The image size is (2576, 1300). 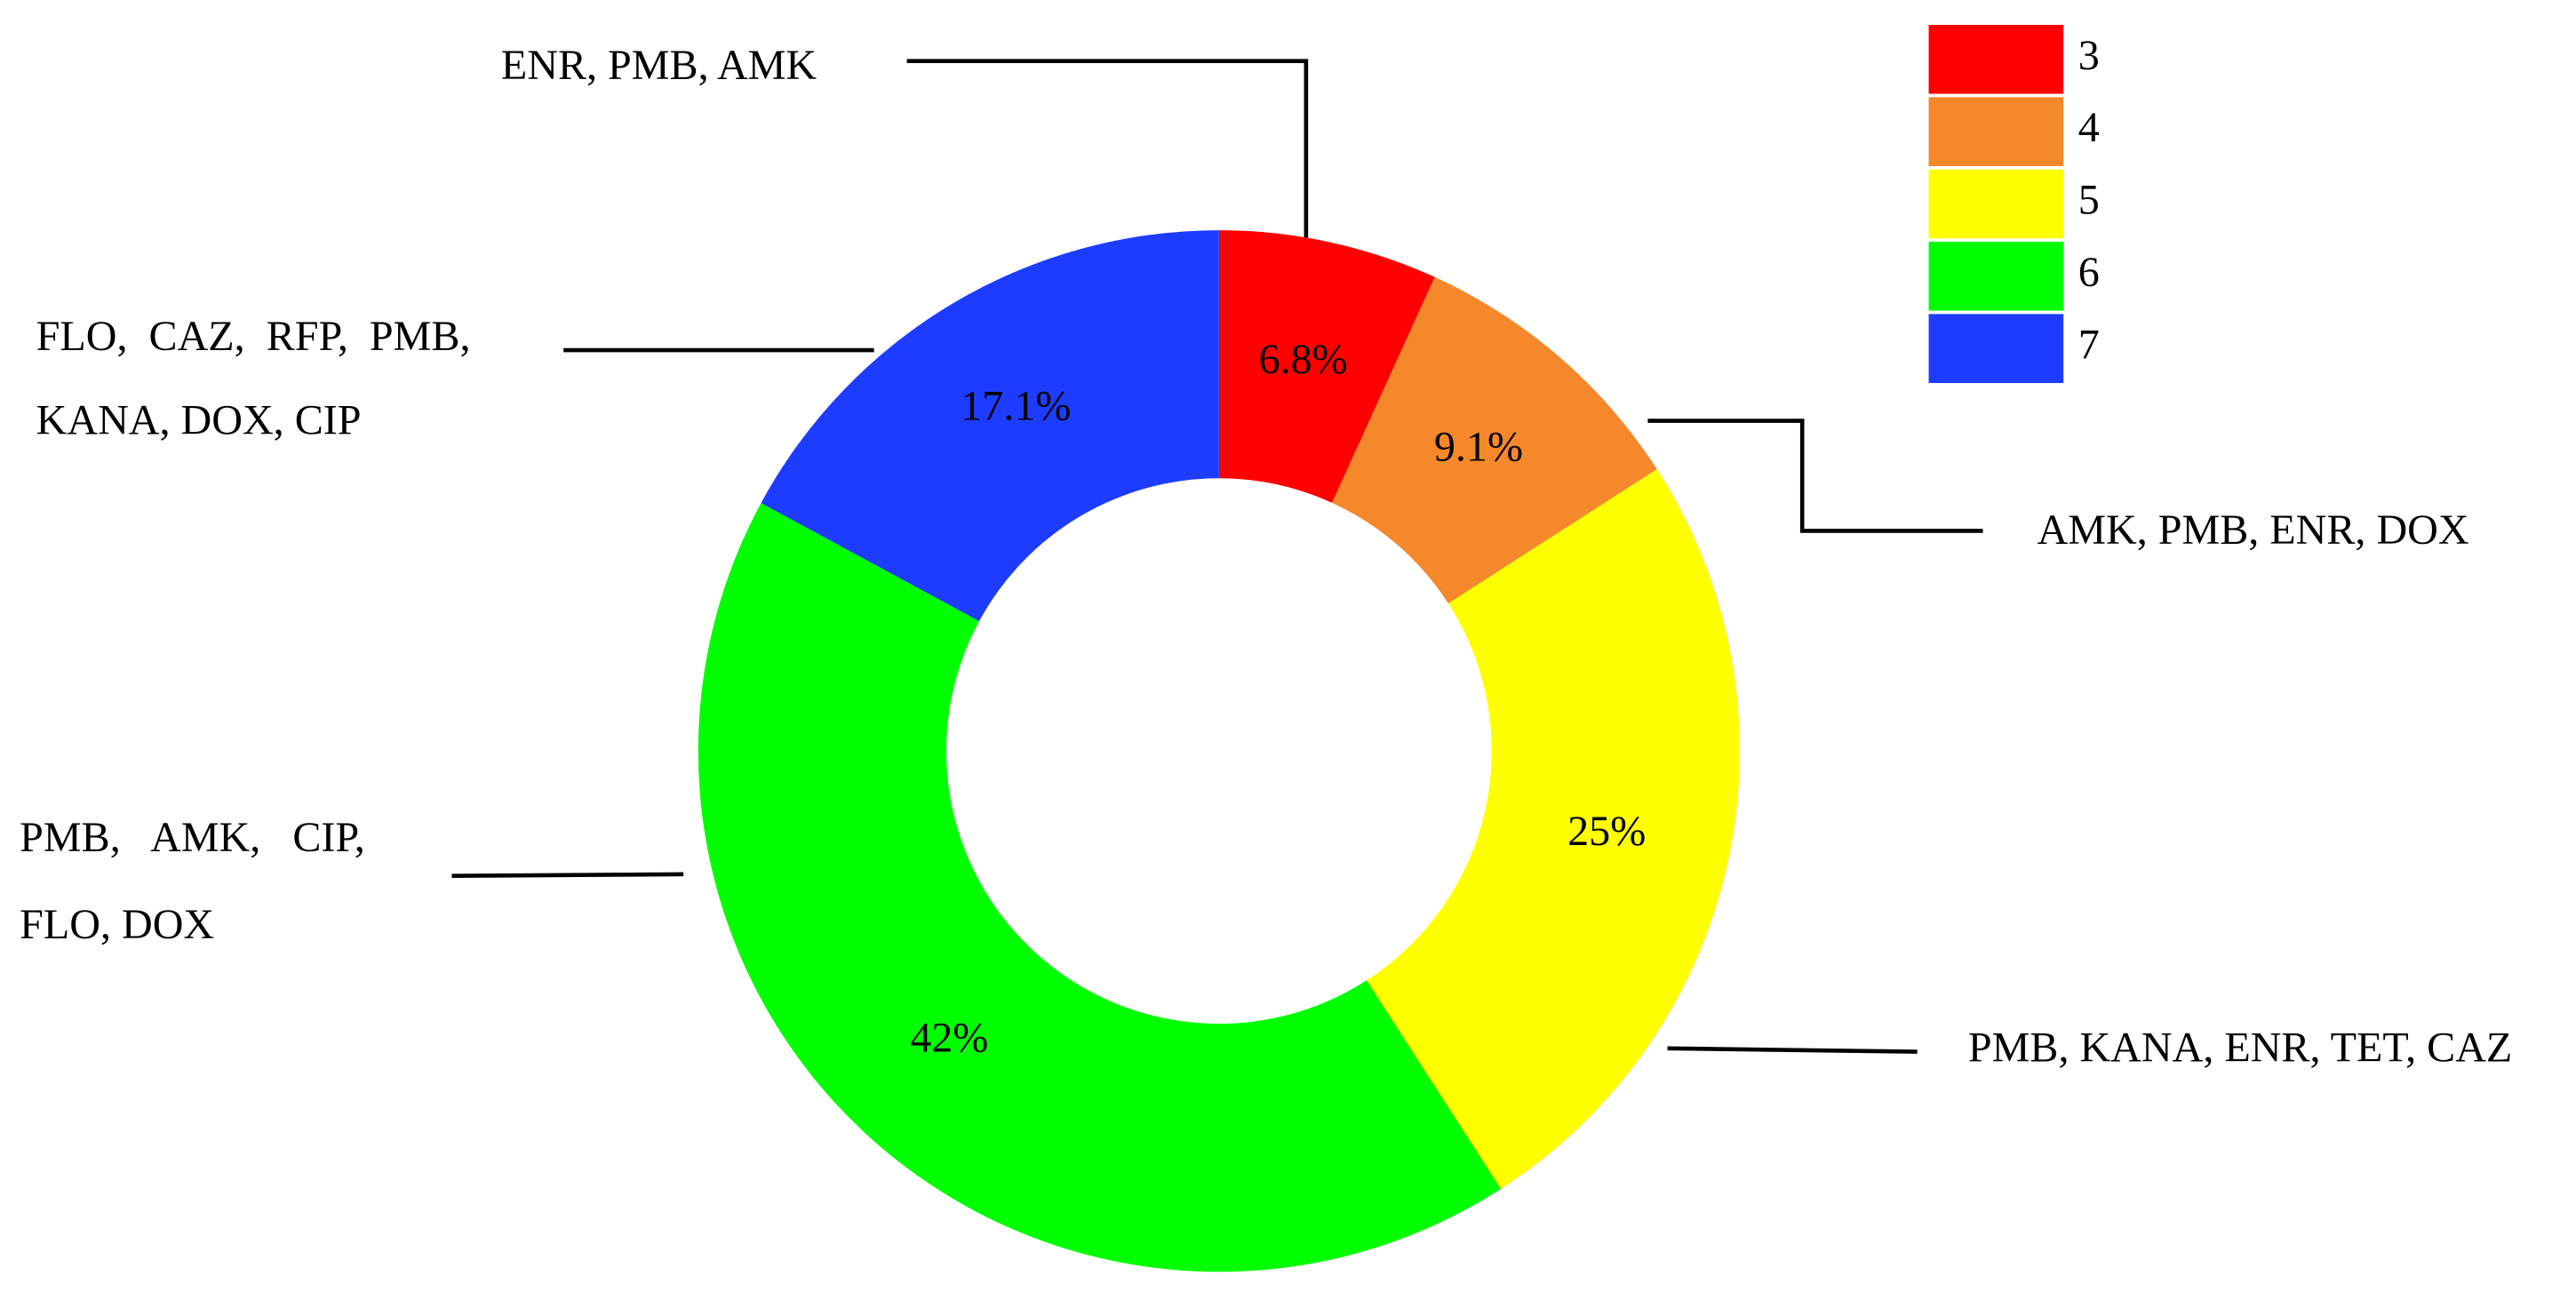 What do you see at coordinates (2240, 1048) in the screenshot?
I see `annotation: PMB, KANA, ENR, TET, CAZ` at bounding box center [2240, 1048].